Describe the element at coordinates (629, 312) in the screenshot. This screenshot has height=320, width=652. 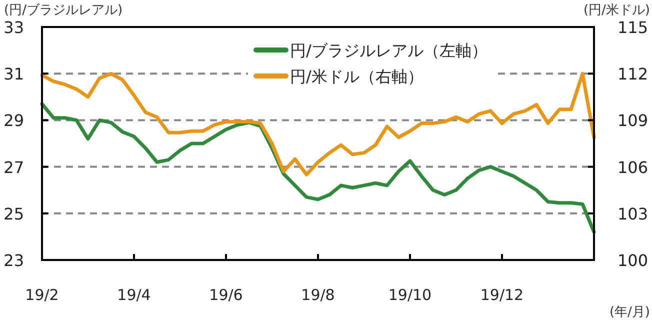
I see `x-axis-title: (年/月)` at that location.